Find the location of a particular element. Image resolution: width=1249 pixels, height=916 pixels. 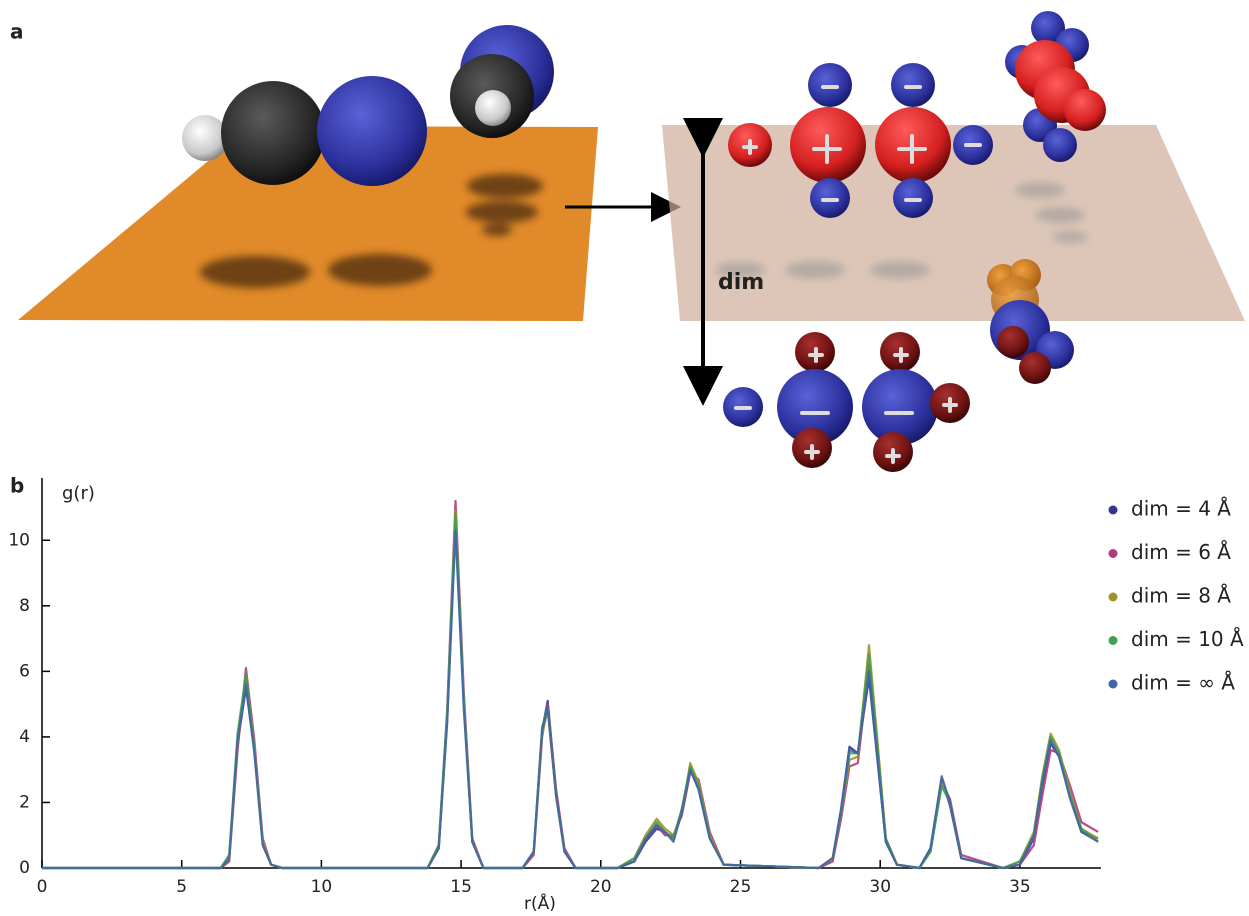

legend-label: dim = 4 Å is located at coordinates (1181, 509).